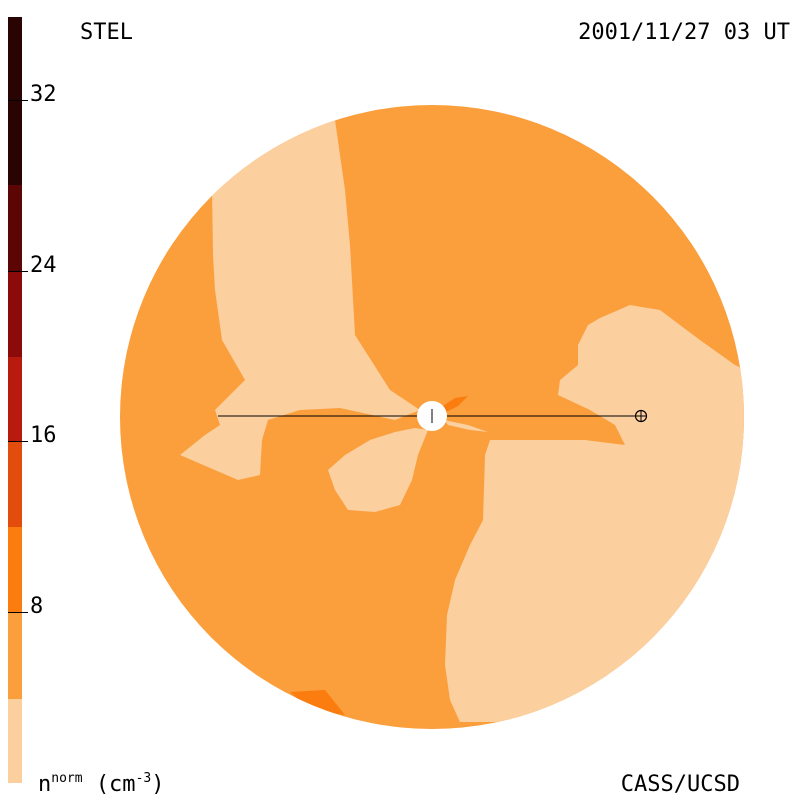 The height and width of the screenshot is (800, 800). What do you see at coordinates (115, 784) in the screenshot?
I see `unit-paren: (cm` at bounding box center [115, 784].